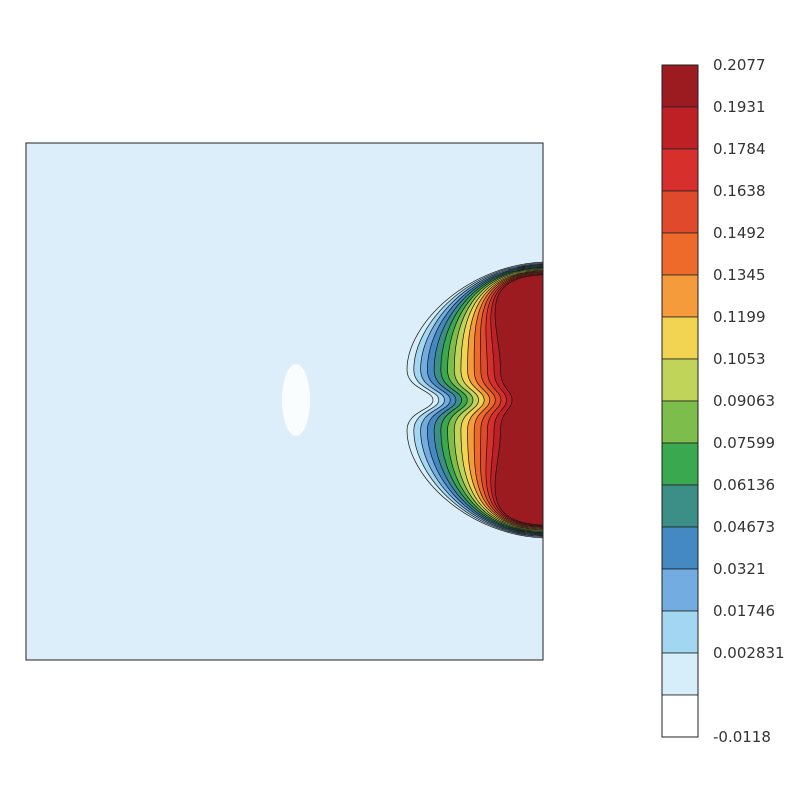  Describe the element at coordinates (744, 611) in the screenshot. I see `colorbar-tick-label: 0.01746` at that location.